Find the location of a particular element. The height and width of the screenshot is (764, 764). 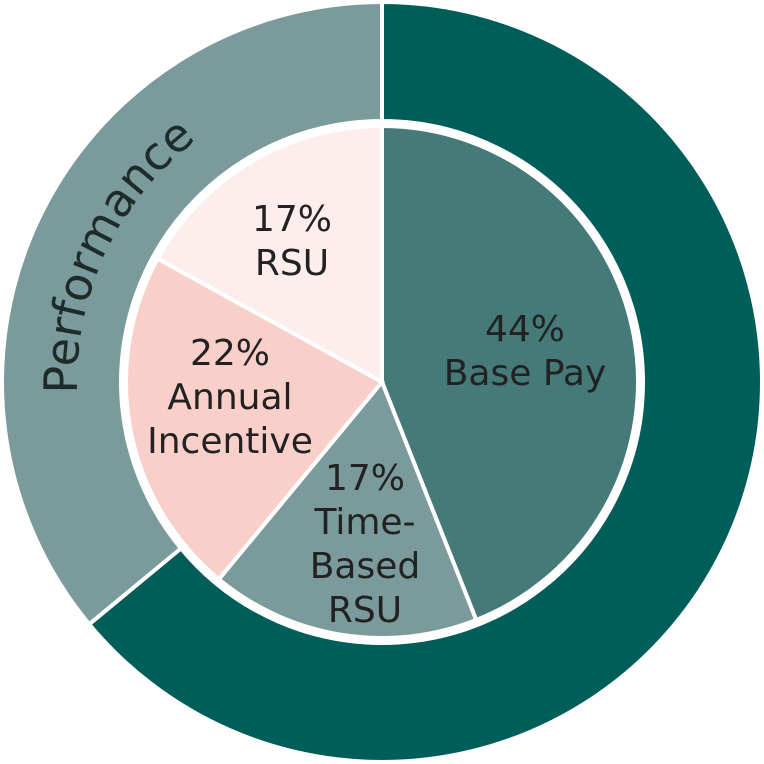

value-label: 22% is located at coordinates (229, 353).